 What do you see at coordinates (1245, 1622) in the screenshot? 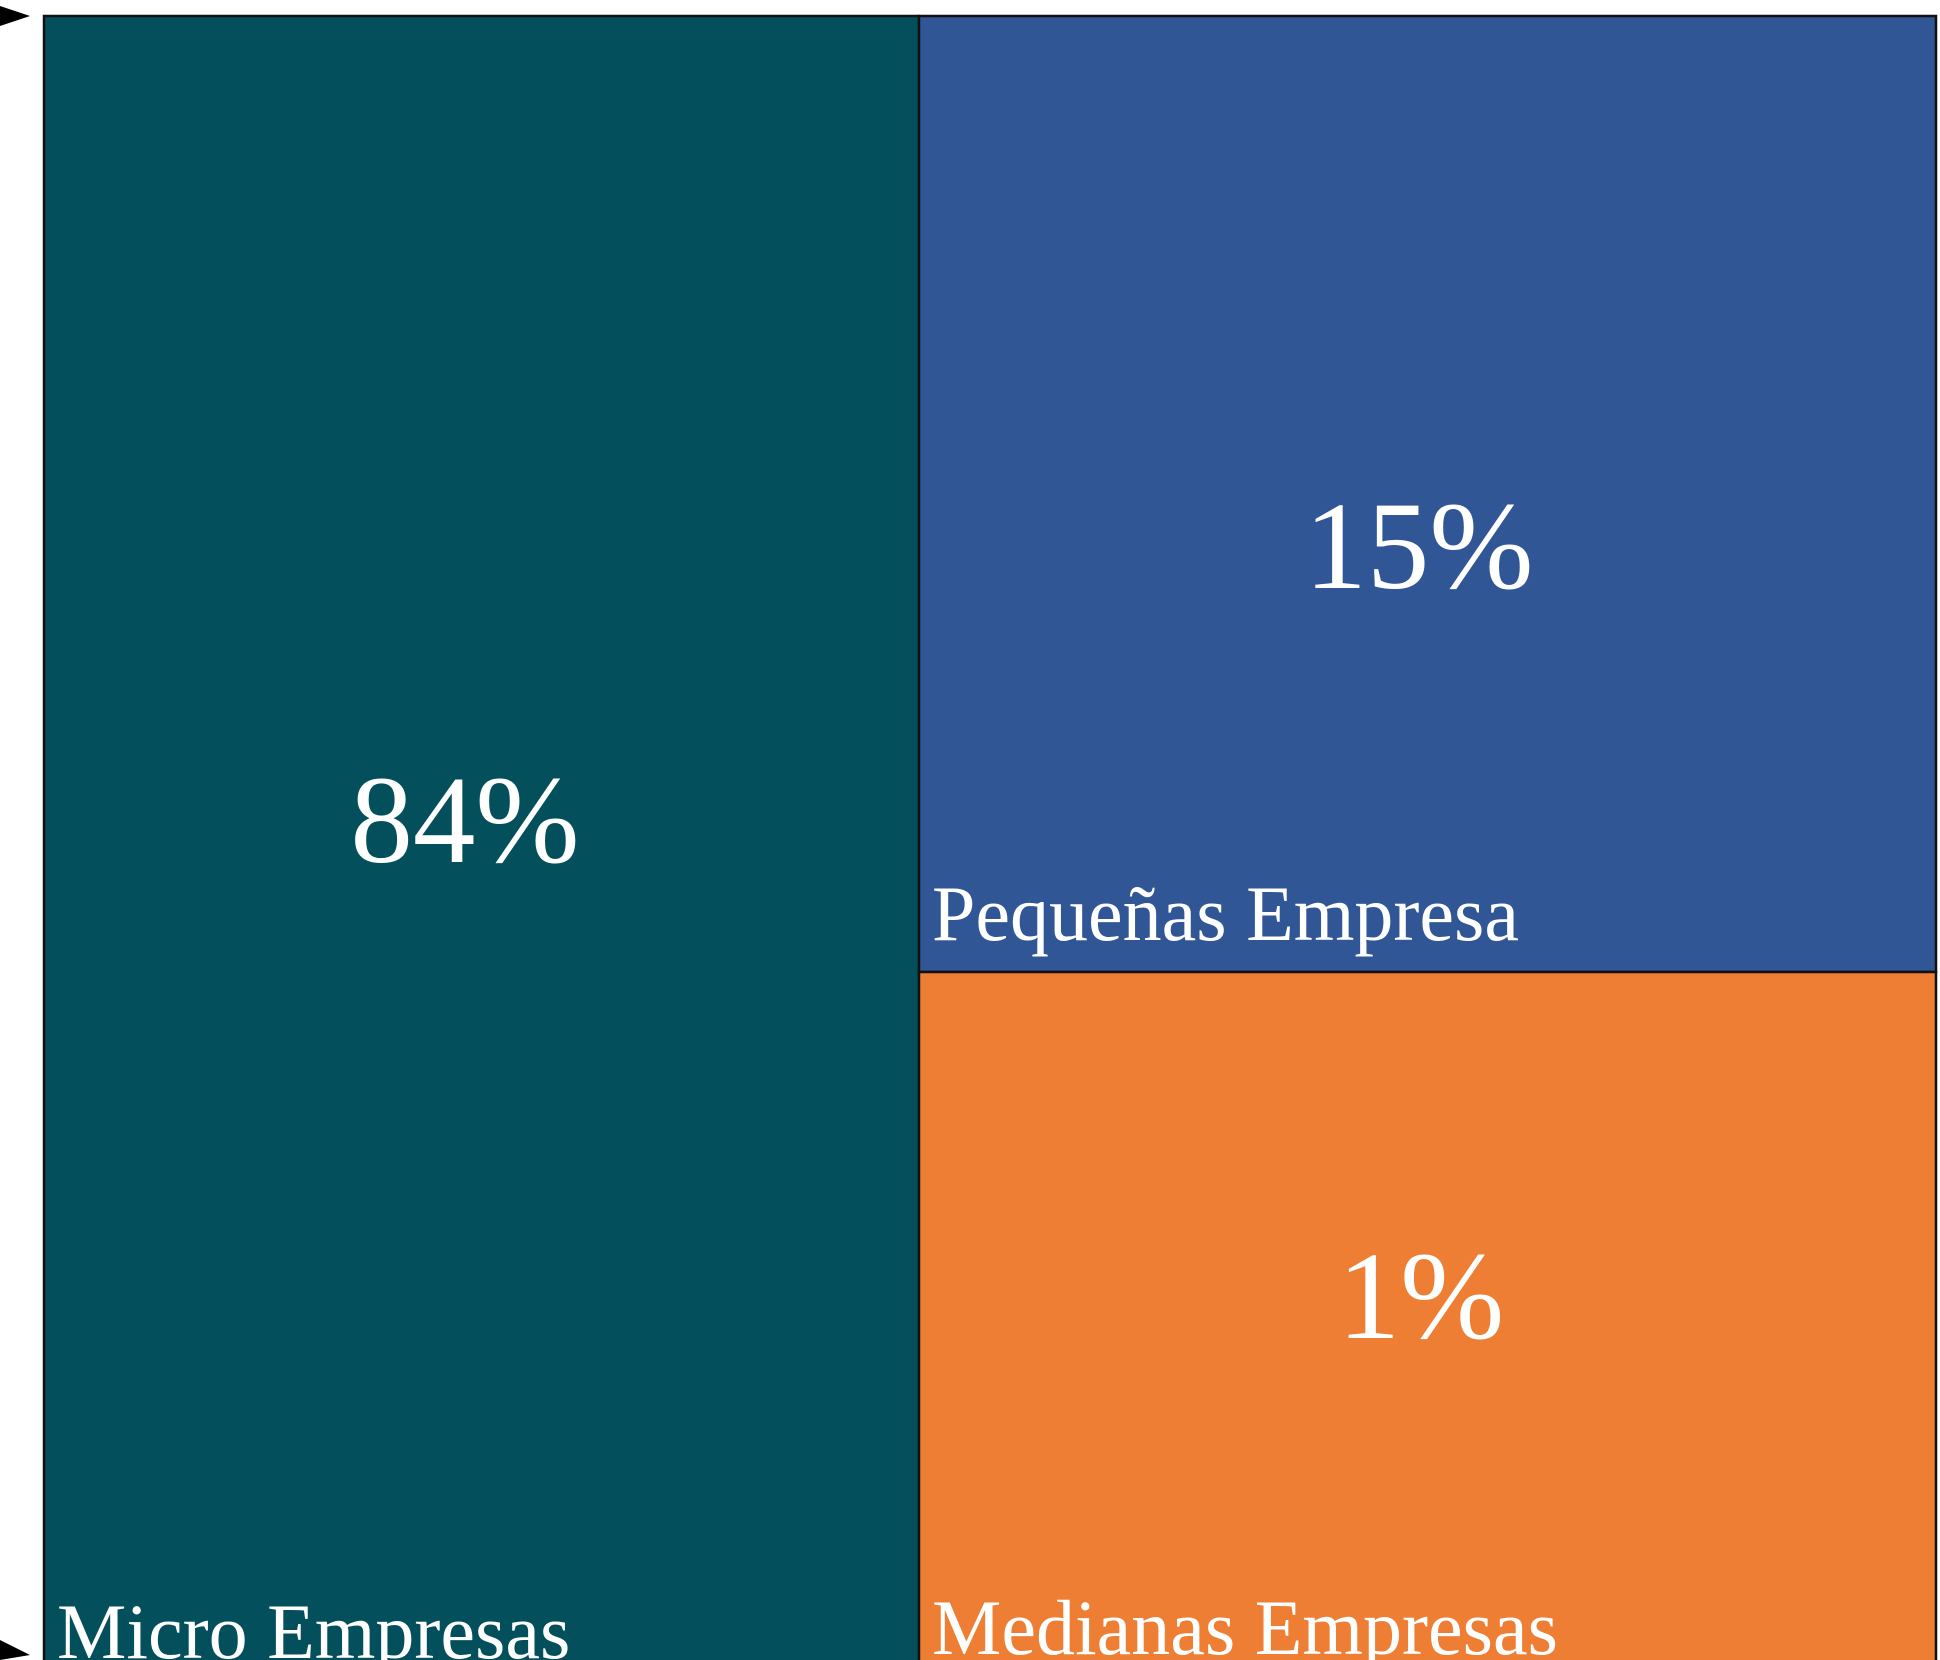
I see `category-label: Medianas Empresas` at bounding box center [1245, 1622].